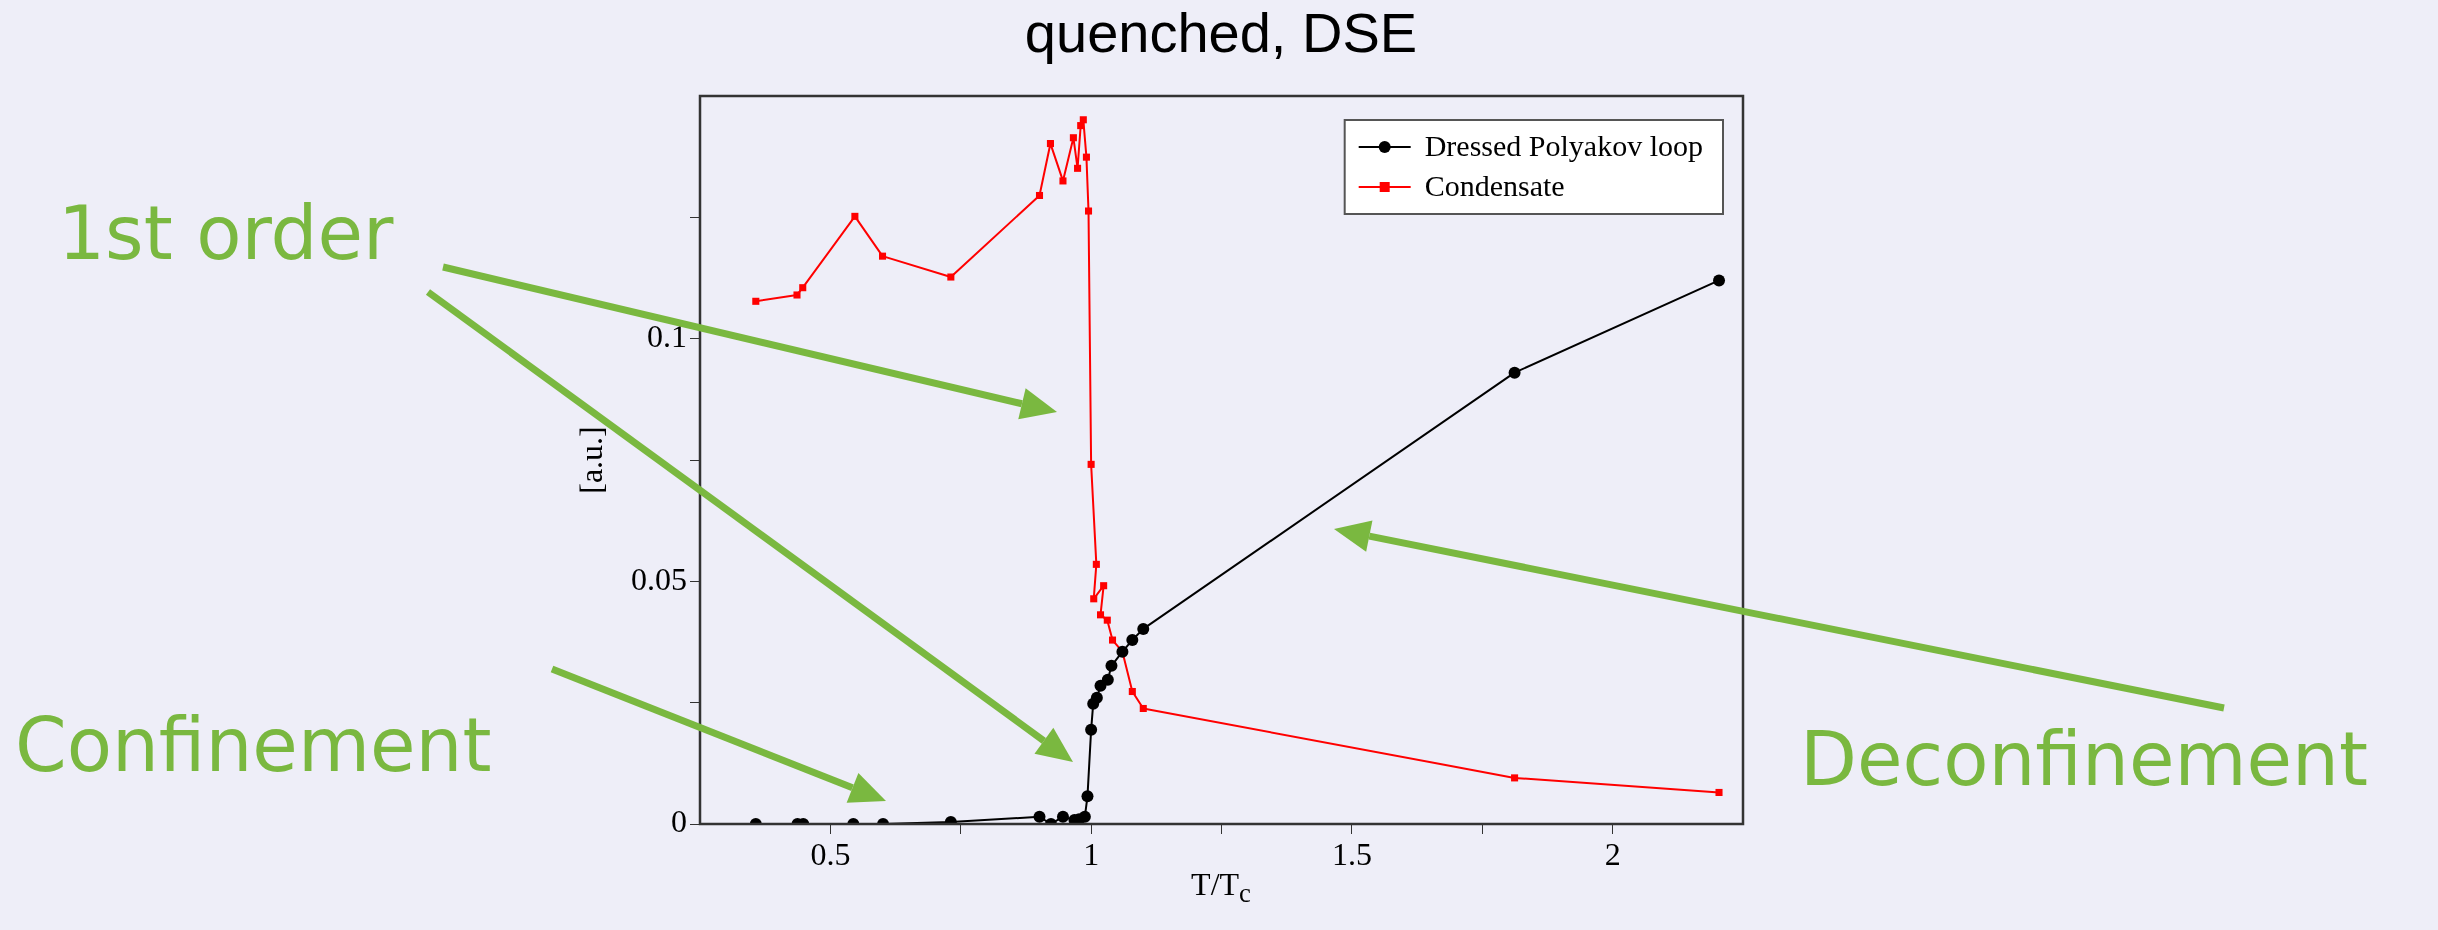  I want to click on y-tick-label: 0.05, so click(659, 578).